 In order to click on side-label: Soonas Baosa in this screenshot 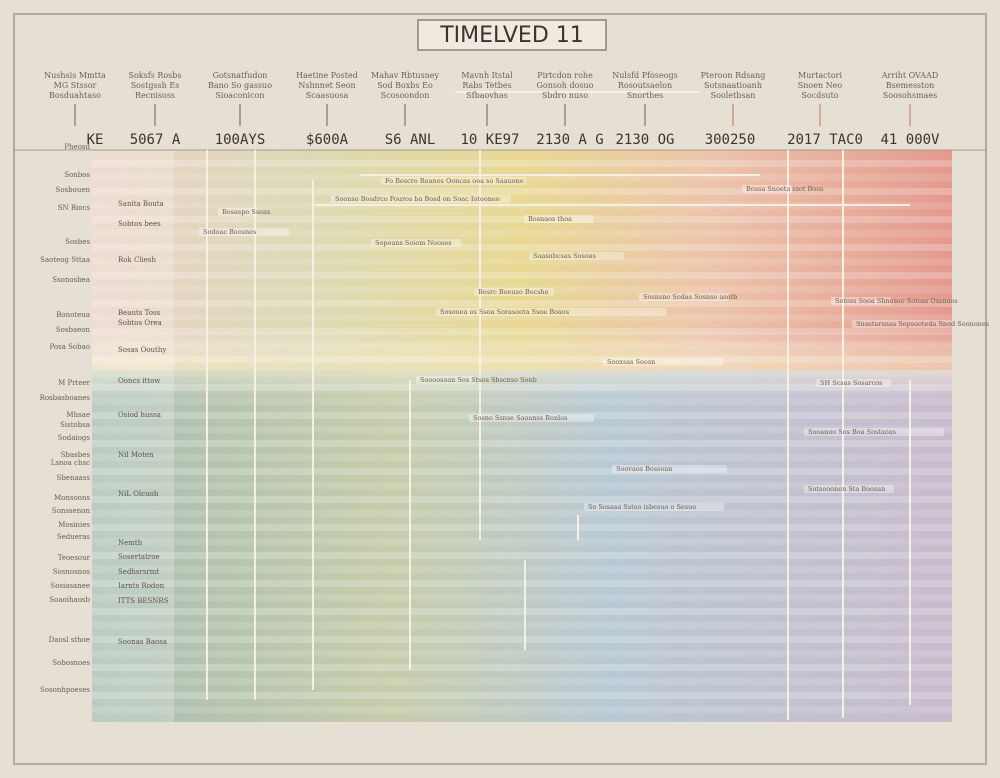, I will do `click(142, 642)`.